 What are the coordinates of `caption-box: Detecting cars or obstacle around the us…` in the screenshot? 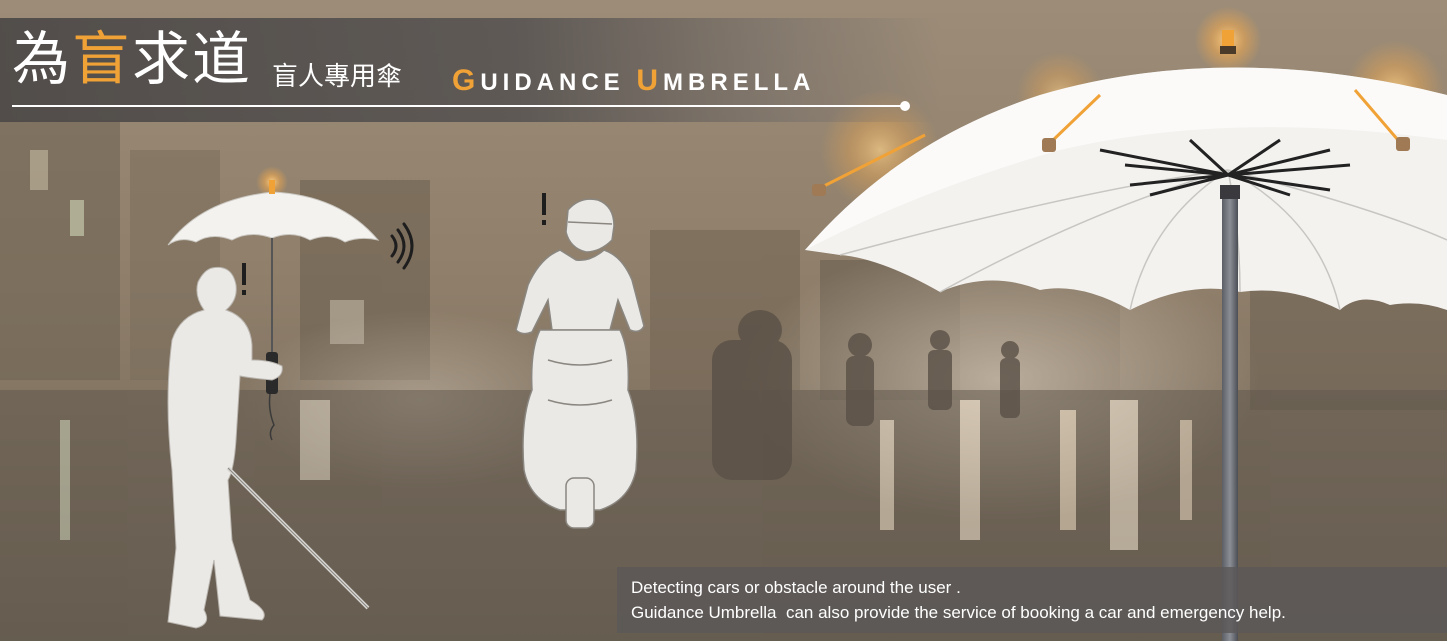 It's located at (1032, 600).